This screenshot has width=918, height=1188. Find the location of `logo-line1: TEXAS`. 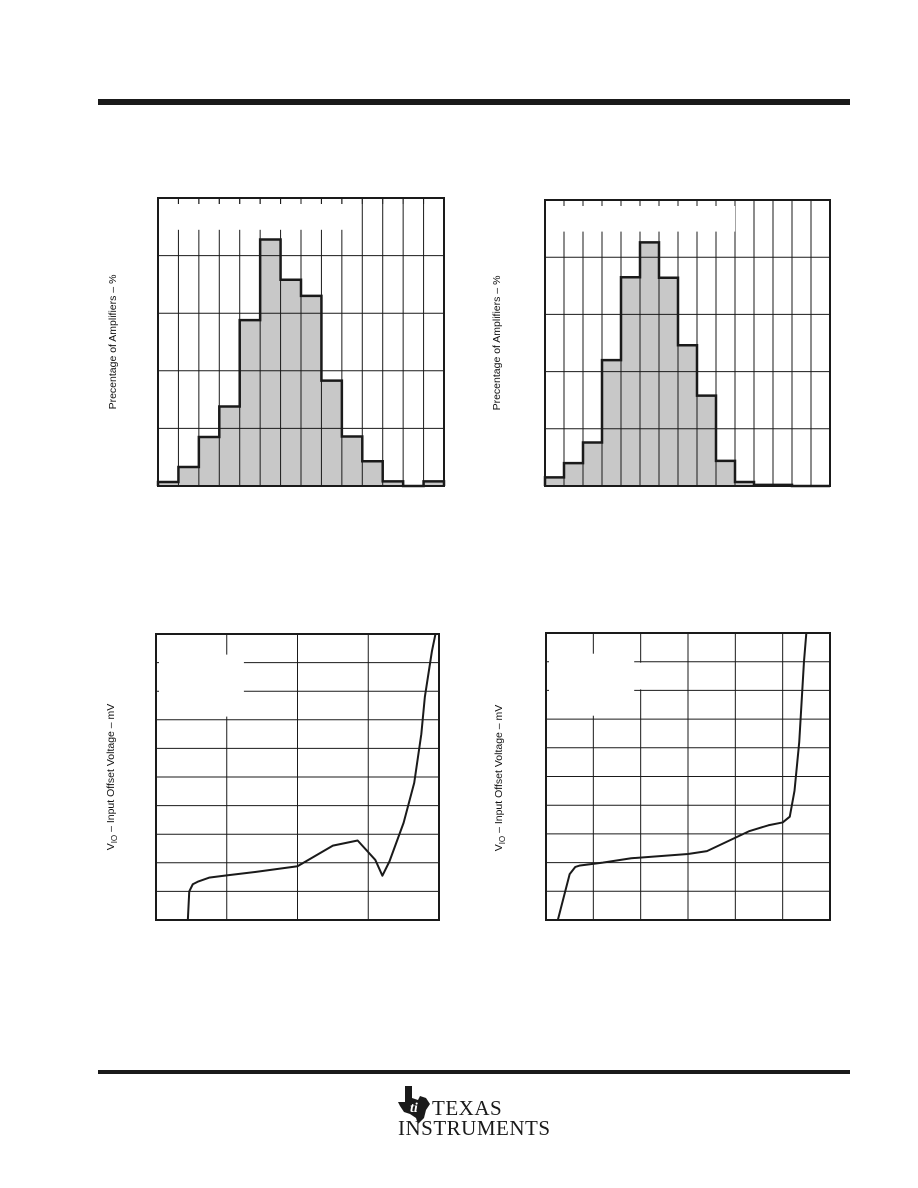

logo-line1: TEXAS is located at coordinates (467, 1108).